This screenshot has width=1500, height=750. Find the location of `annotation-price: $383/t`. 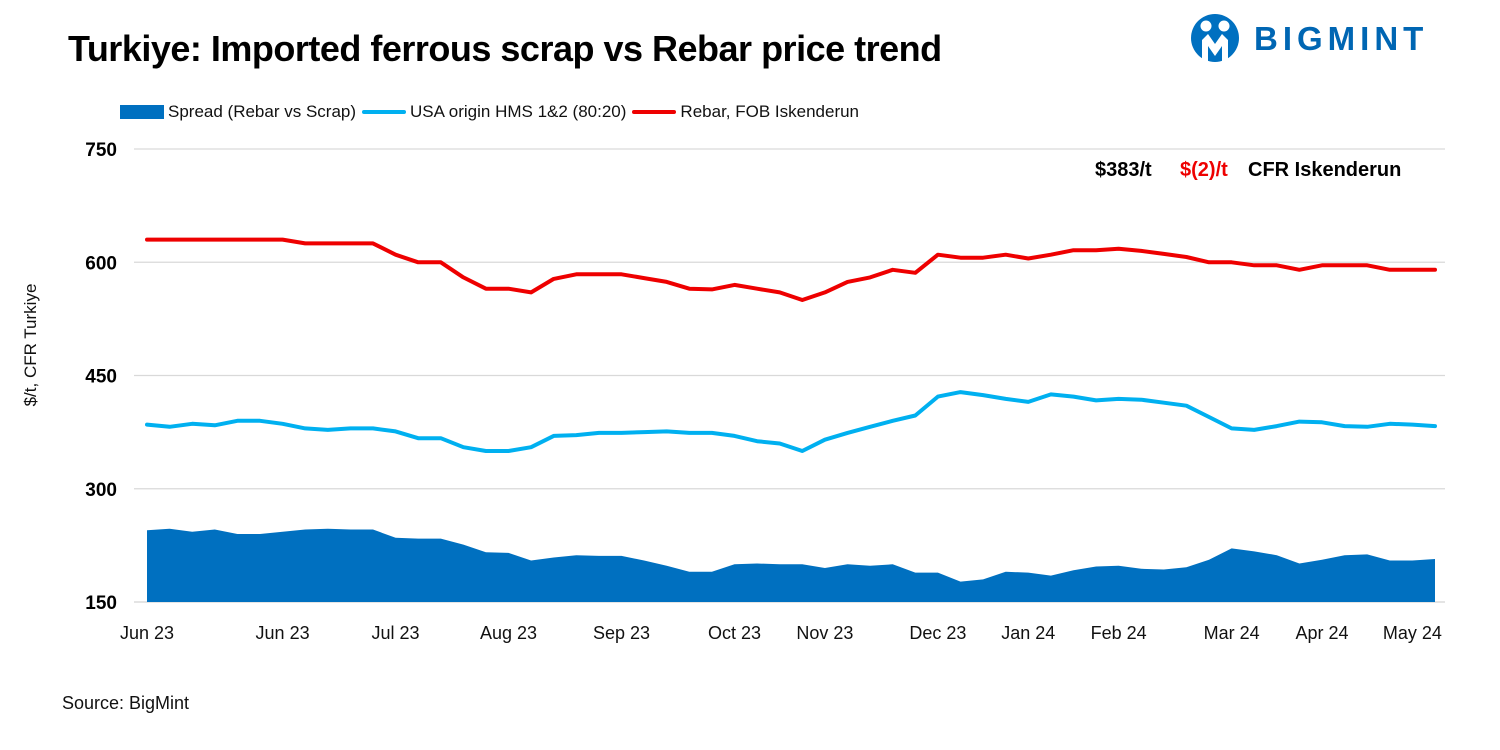

annotation-price: $383/t is located at coordinates (1123, 170).